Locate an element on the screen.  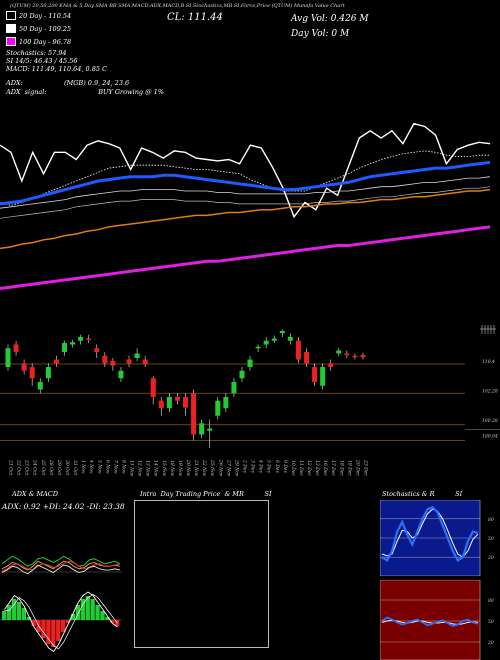
legend-100-day: 100 Day - 96.78 is located at coordinates (38, 41).